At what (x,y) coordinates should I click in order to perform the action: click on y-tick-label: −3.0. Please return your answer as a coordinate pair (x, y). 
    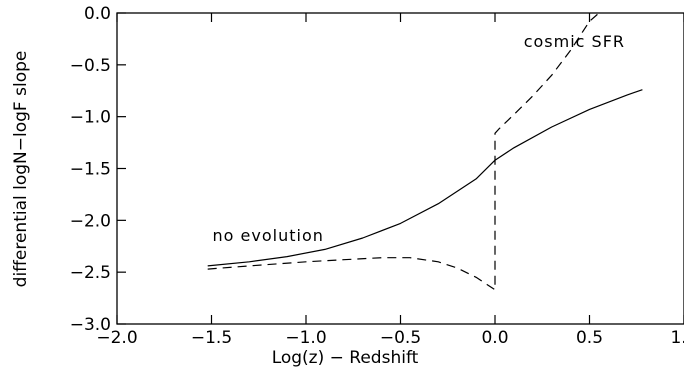
    Looking at the image, I should click on (90, 325).